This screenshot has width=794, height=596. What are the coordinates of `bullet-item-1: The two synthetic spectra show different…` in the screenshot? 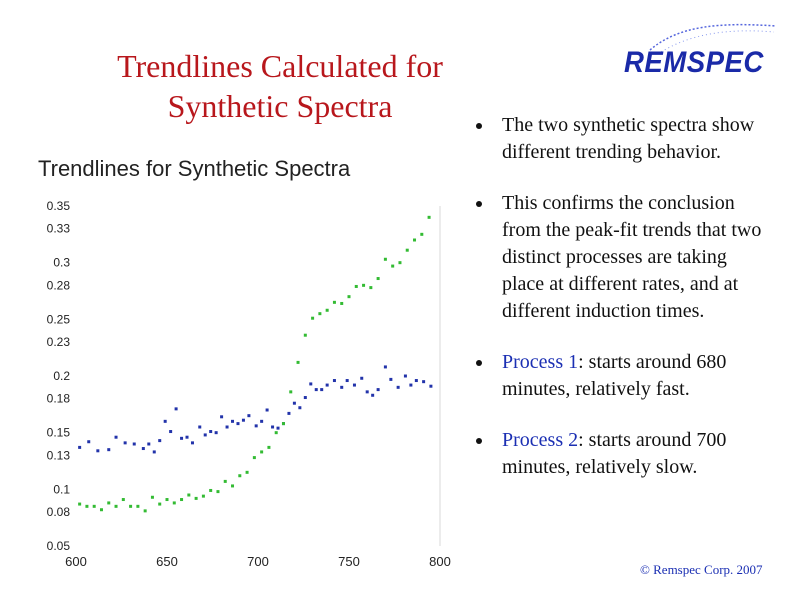 It's located at (624, 139).